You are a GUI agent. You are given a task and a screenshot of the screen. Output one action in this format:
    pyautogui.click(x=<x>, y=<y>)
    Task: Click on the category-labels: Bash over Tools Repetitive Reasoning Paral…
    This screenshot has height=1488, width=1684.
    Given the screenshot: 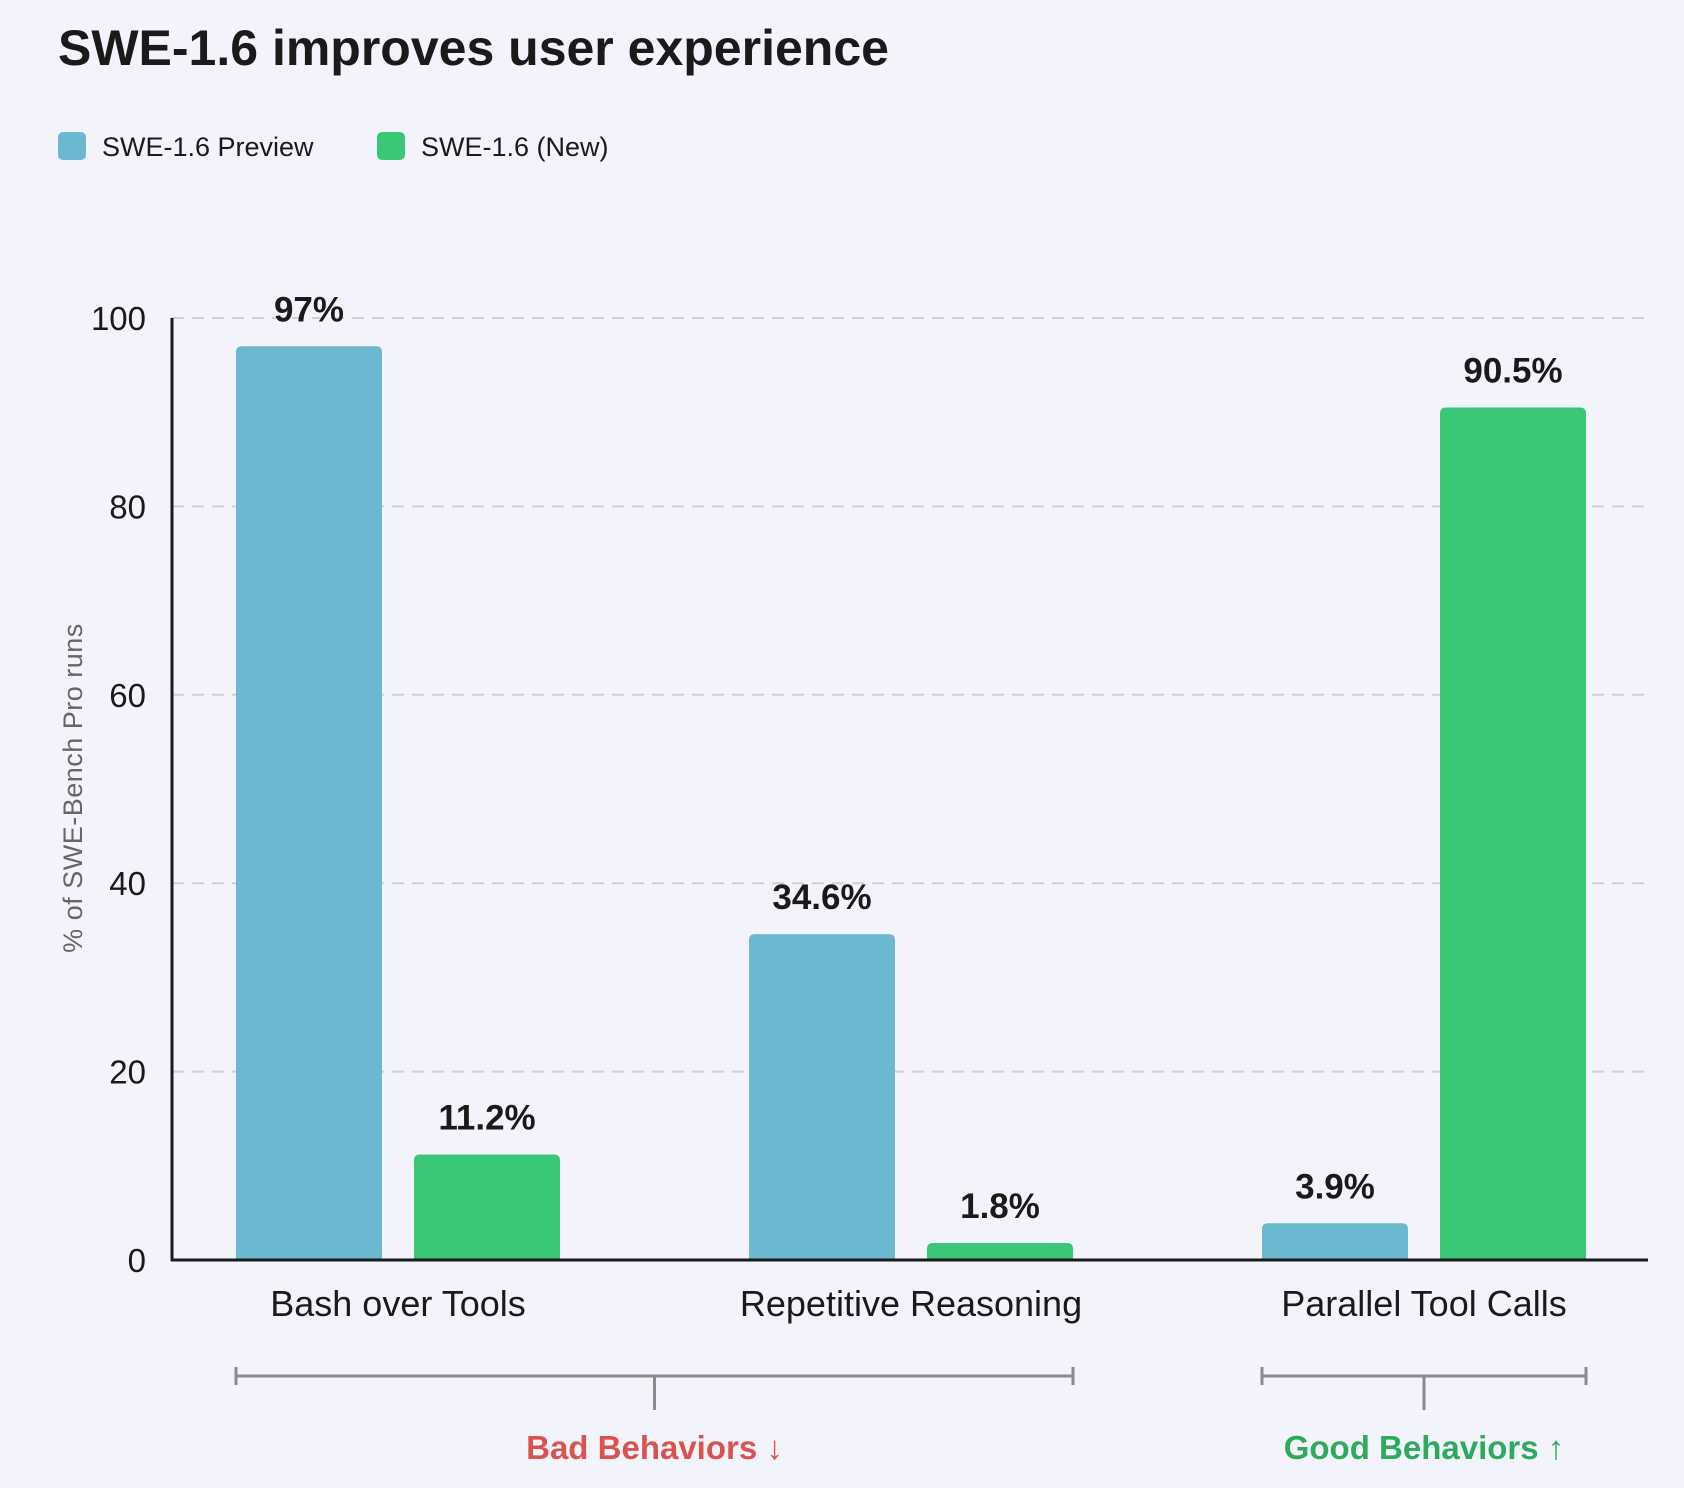 What is the action you would take?
    pyautogui.click(x=918, y=1303)
    